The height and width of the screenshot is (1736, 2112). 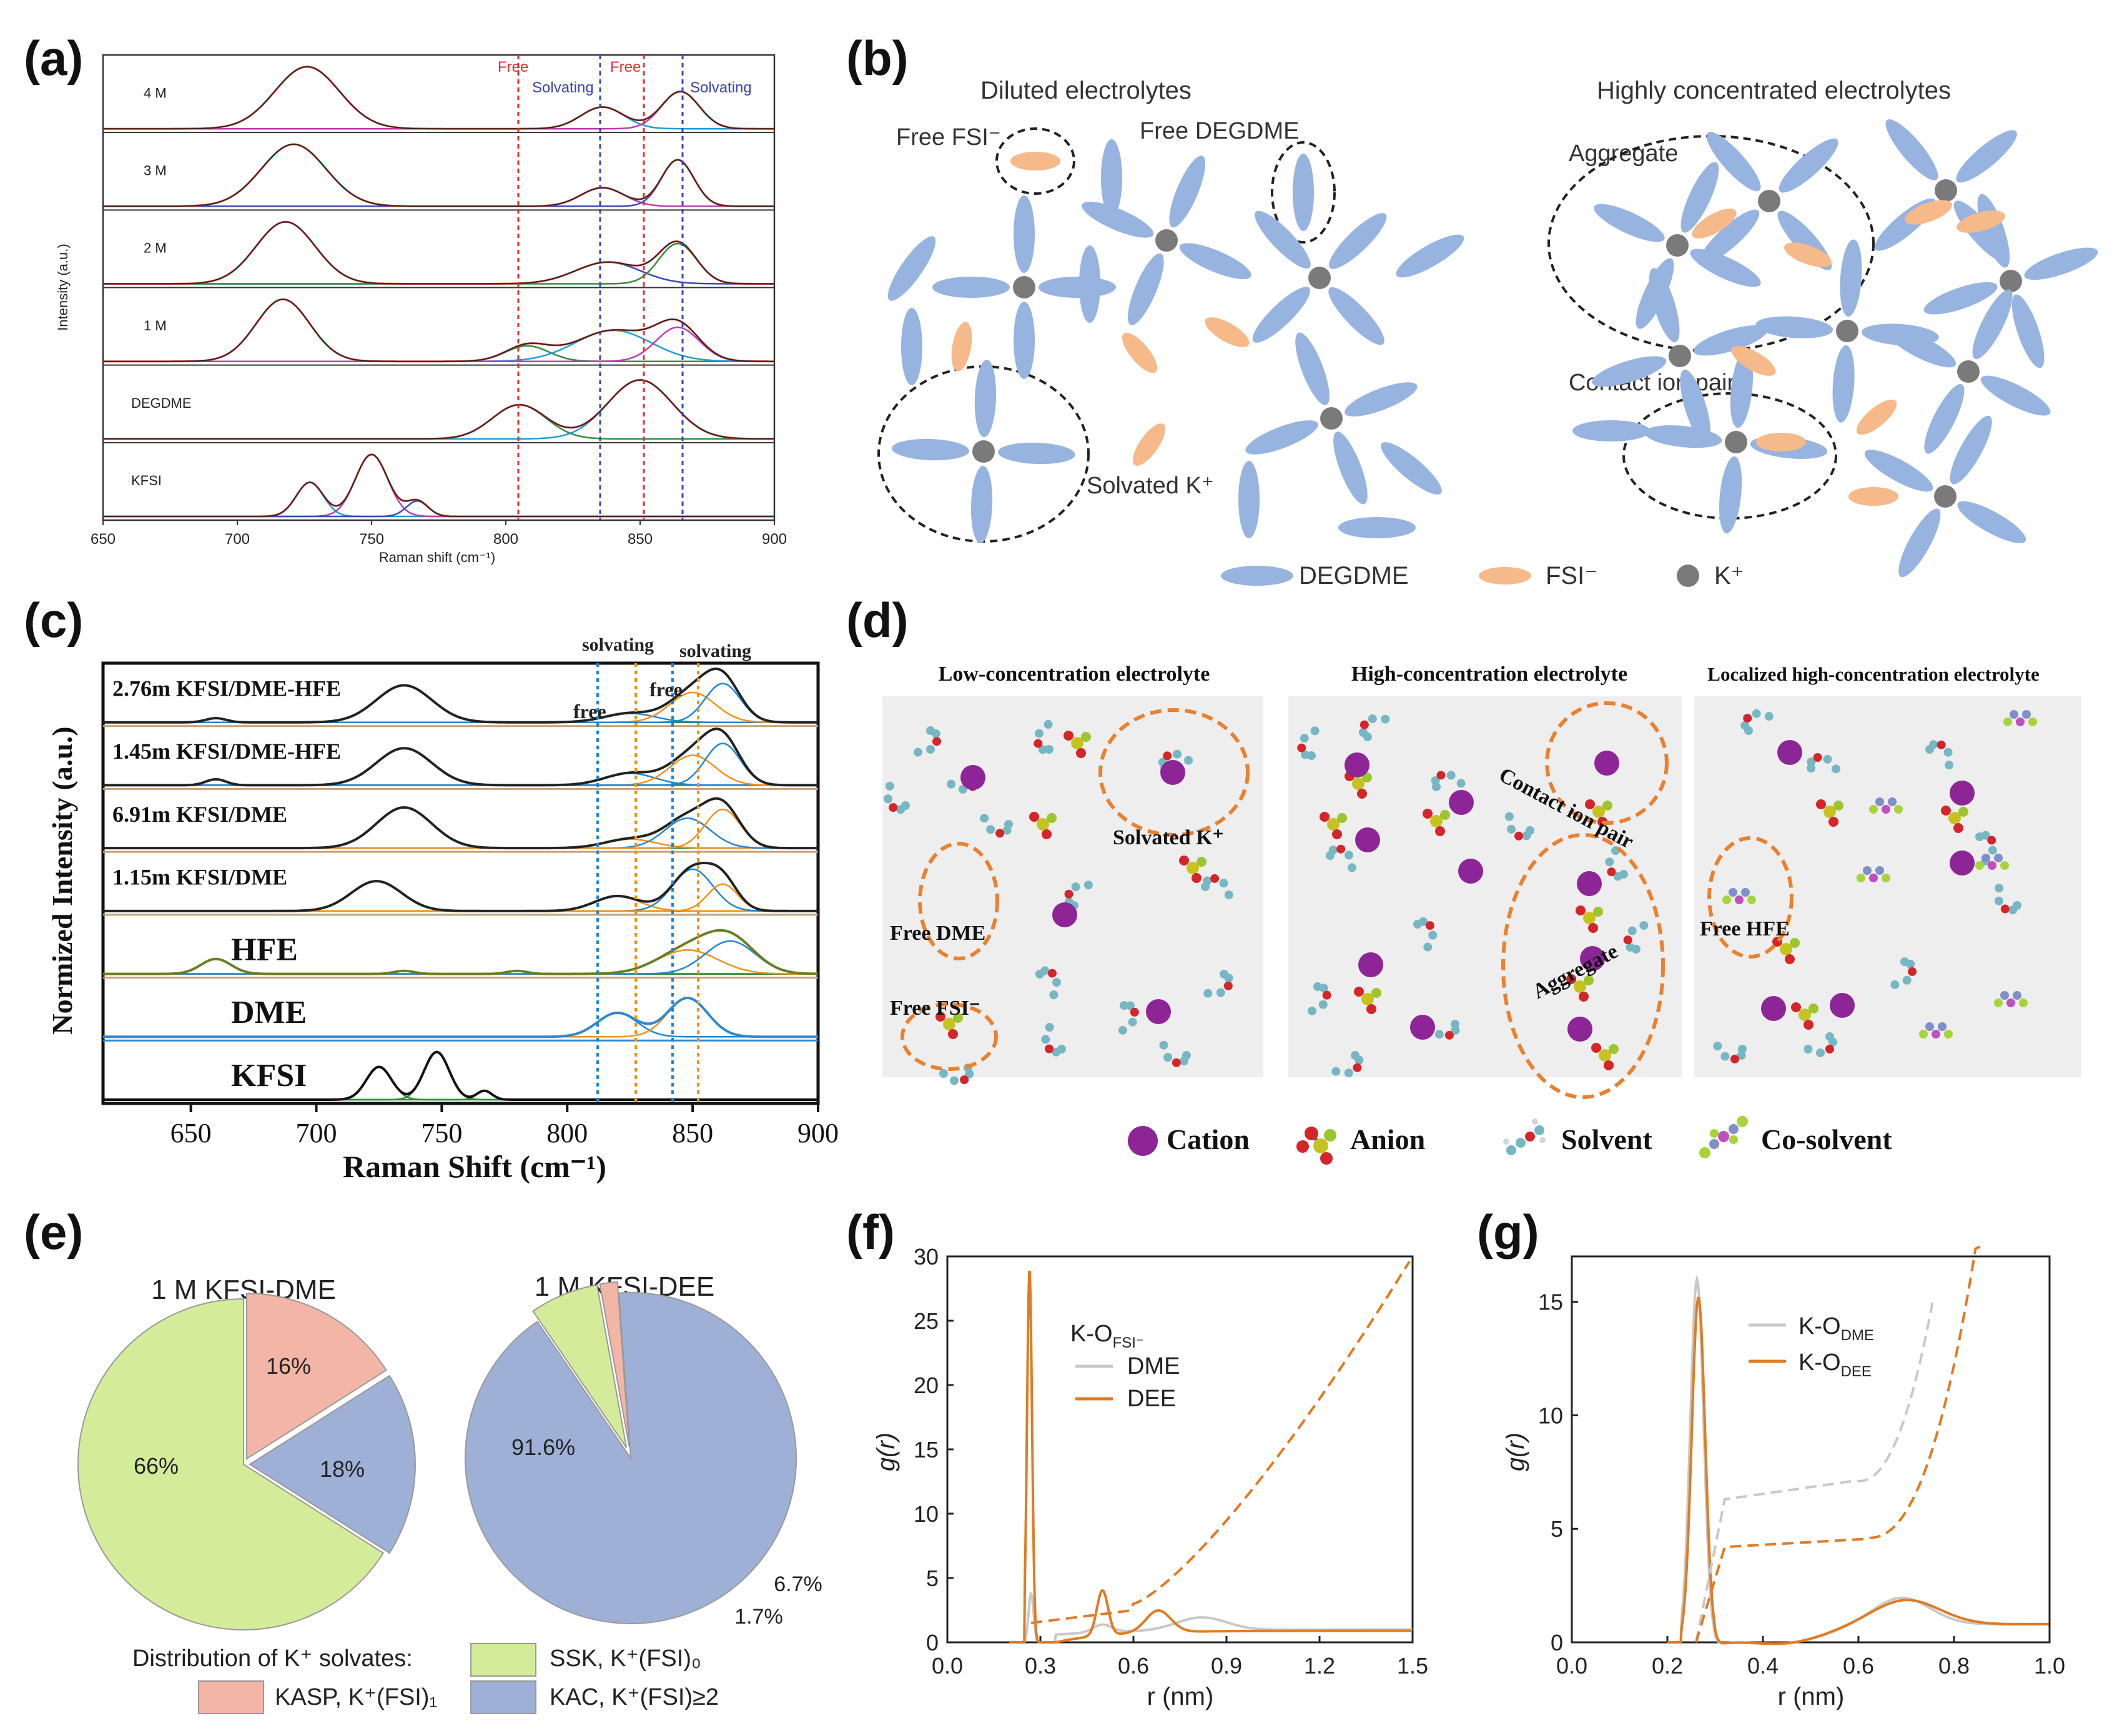 What do you see at coordinates (1133, 1666) in the screenshot?
I see `panel-f-x-tick-label: 0.6` at bounding box center [1133, 1666].